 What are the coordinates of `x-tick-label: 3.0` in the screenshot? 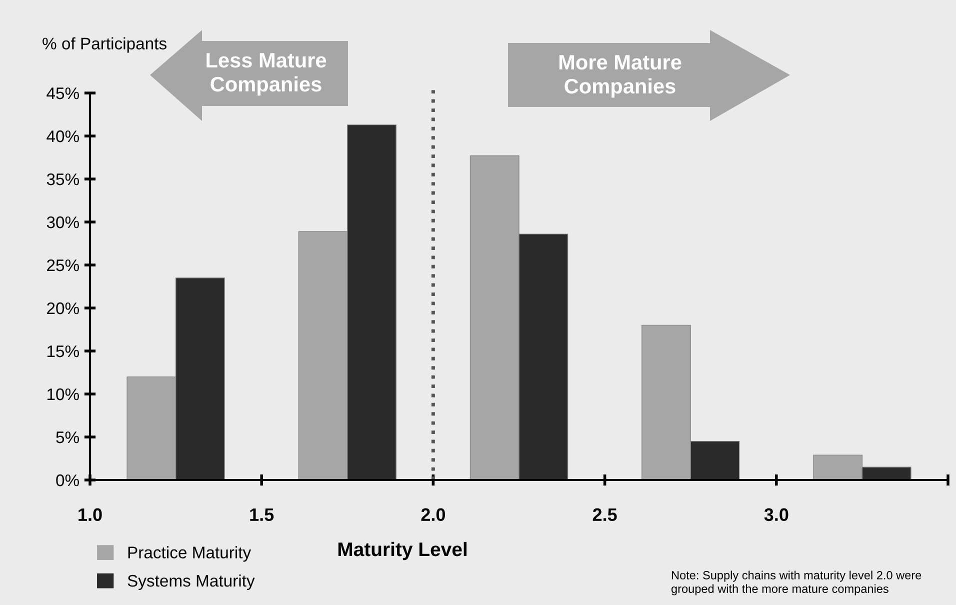 It's located at (776, 515).